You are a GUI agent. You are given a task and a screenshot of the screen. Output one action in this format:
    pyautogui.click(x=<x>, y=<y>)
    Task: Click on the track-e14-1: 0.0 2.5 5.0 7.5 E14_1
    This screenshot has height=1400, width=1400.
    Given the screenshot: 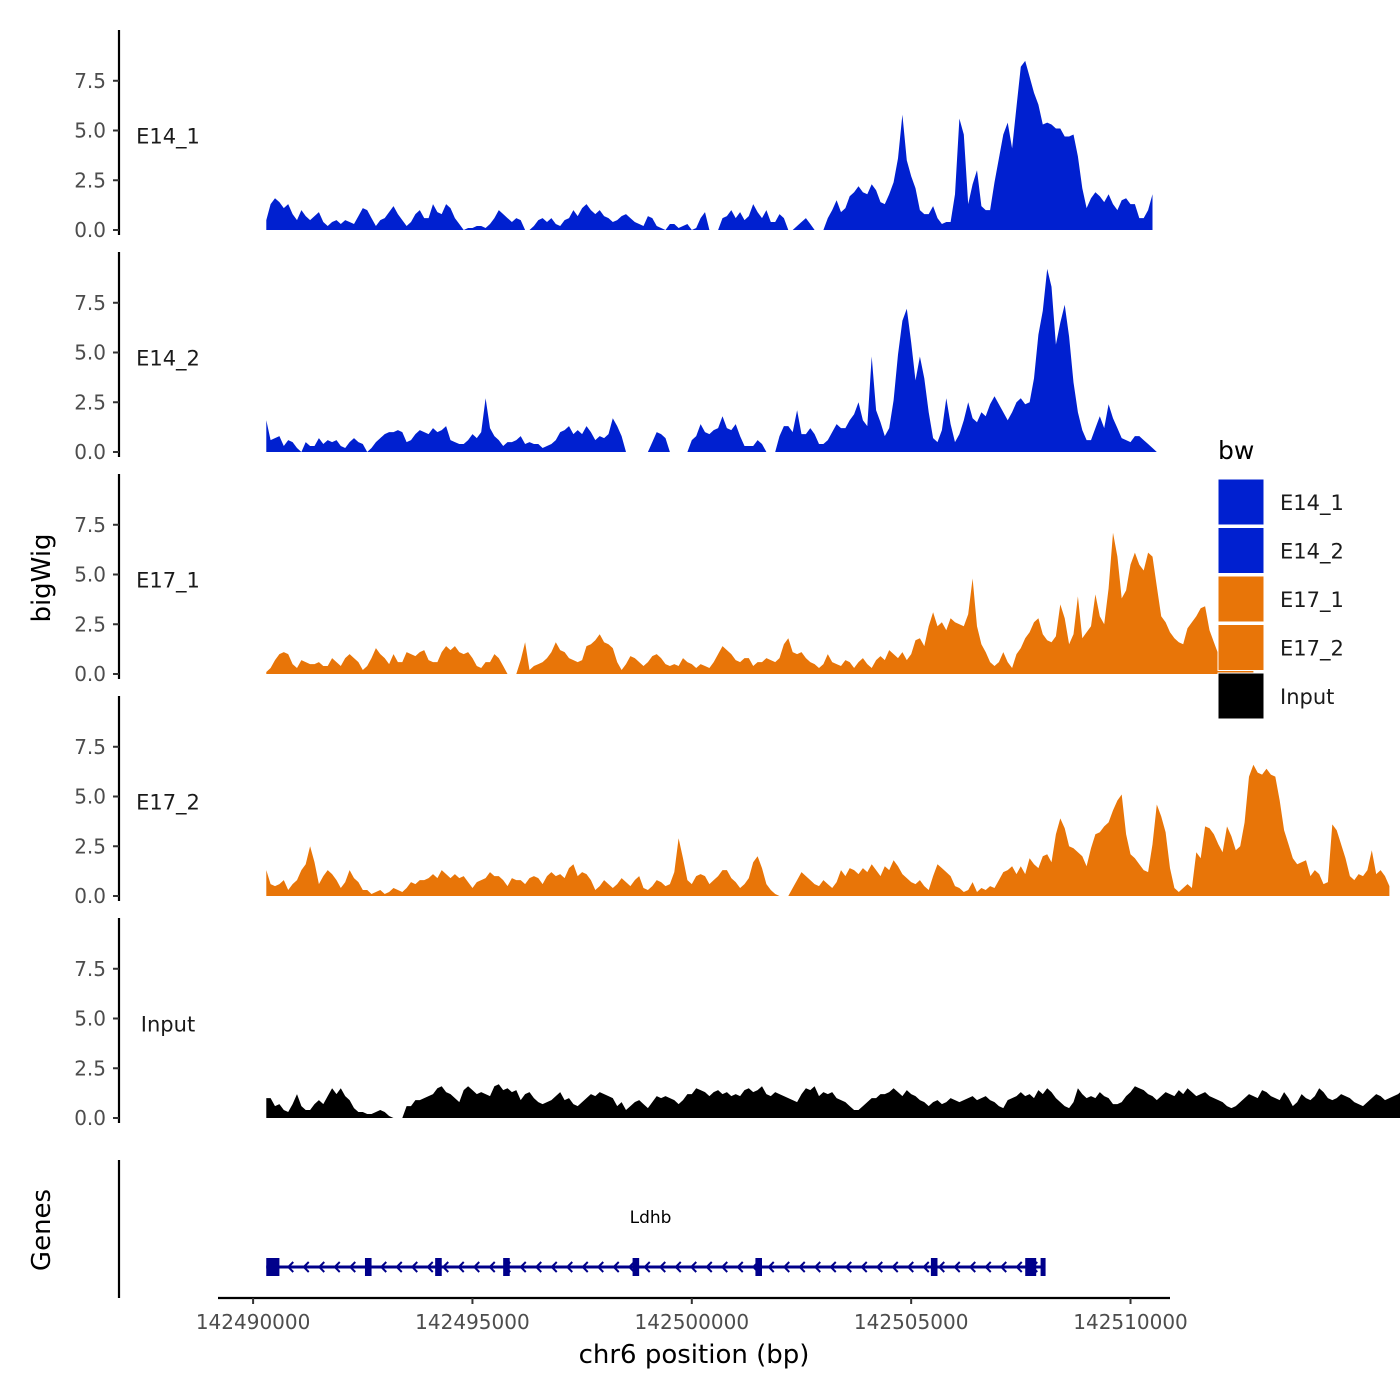 What is the action you would take?
    pyautogui.click(x=613, y=136)
    